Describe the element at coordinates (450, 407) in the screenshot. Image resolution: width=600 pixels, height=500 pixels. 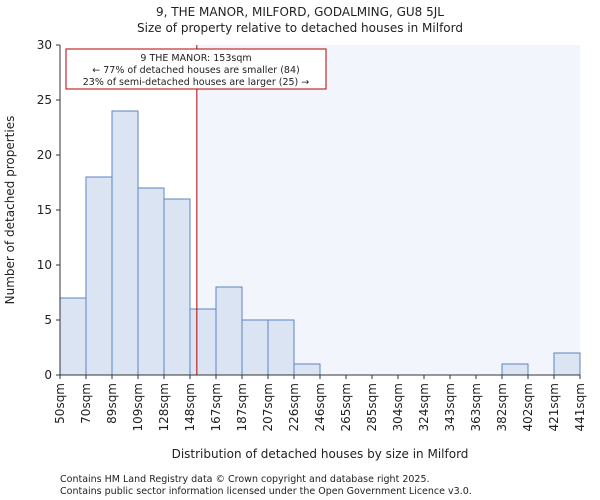
I see `x-tick-label: 343sqm` at that location.